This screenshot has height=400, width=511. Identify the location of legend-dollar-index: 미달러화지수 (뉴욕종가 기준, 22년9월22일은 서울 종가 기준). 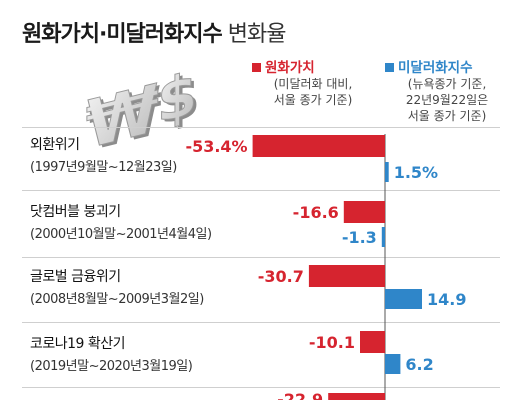
(447, 92).